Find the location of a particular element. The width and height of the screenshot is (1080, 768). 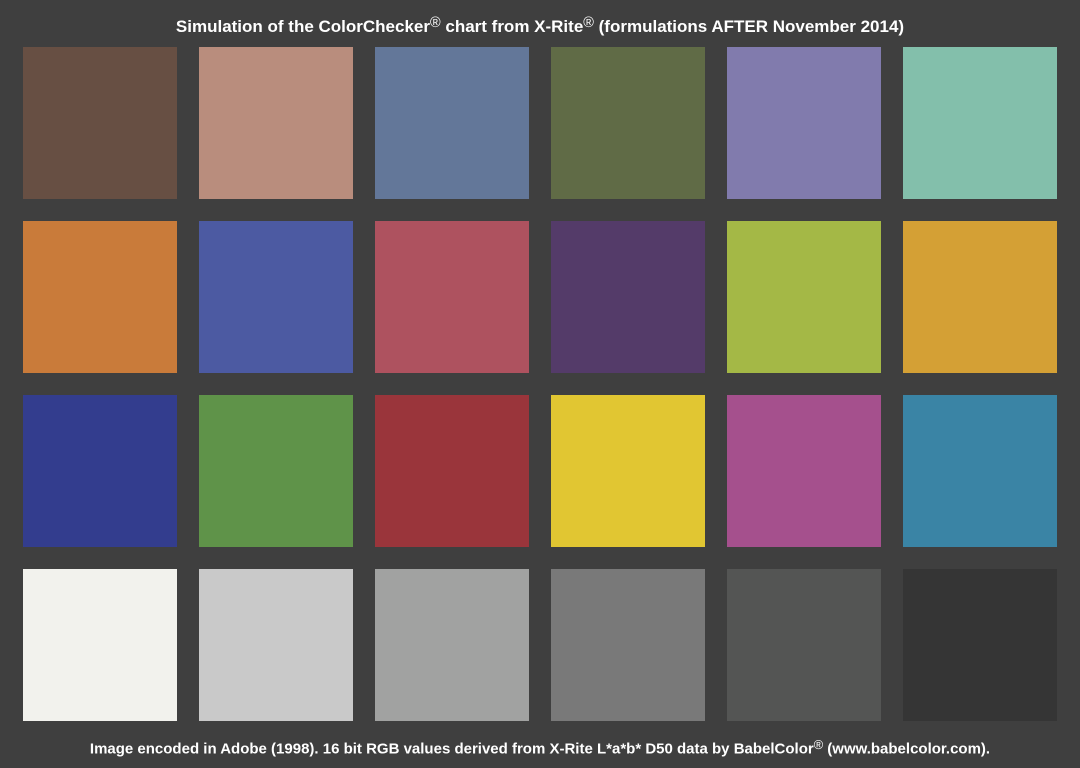

footer-registered-mark: ® is located at coordinates (818, 744).